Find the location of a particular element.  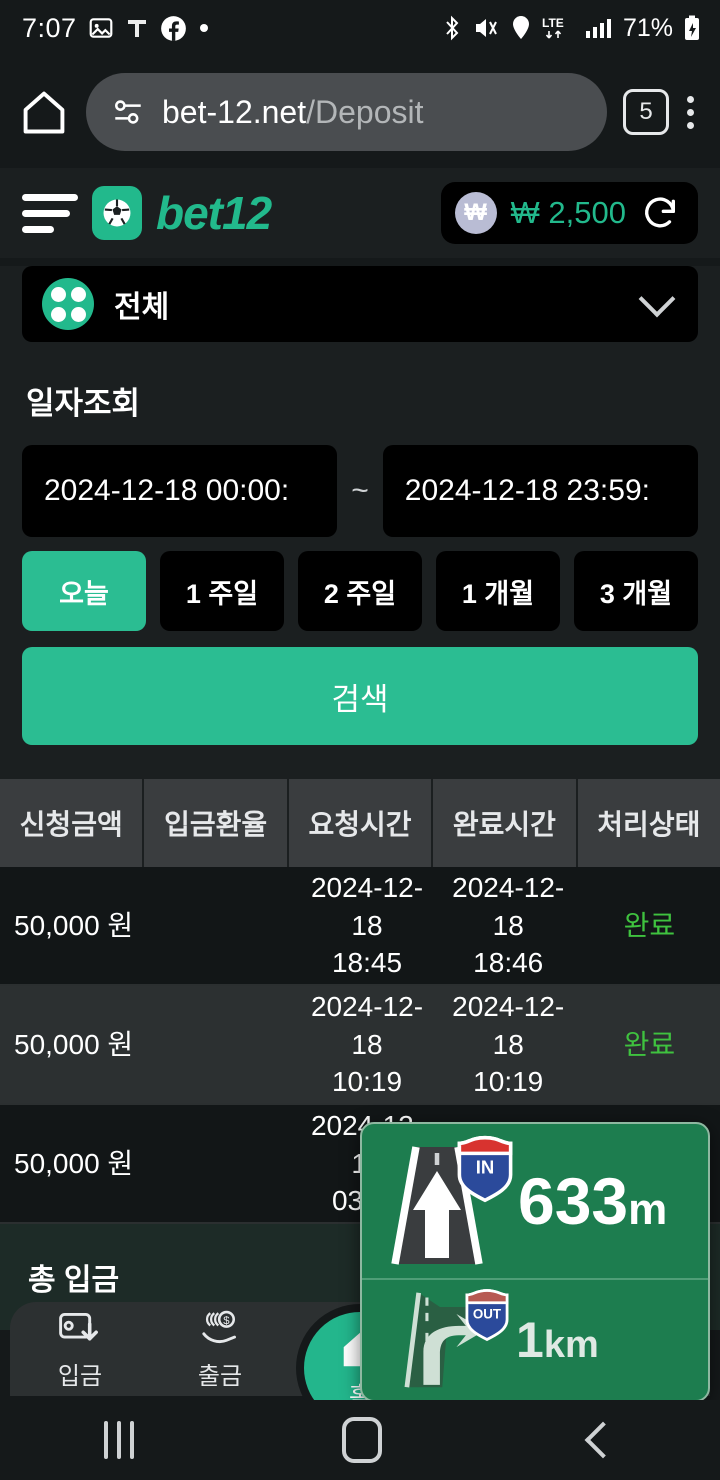

tune-icon is located at coordinates (128, 112).